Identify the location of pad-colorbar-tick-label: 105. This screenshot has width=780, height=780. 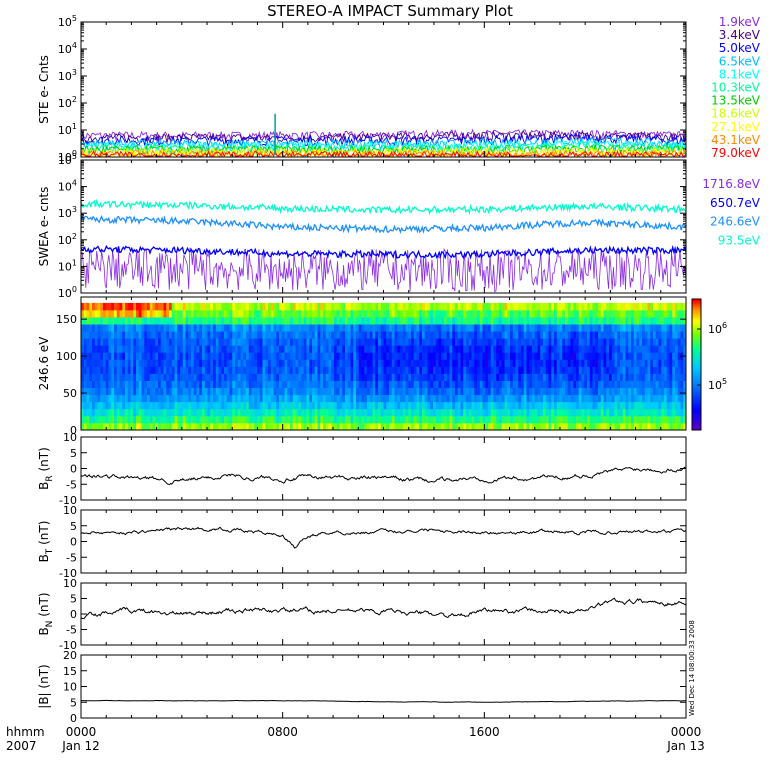
(717, 384).